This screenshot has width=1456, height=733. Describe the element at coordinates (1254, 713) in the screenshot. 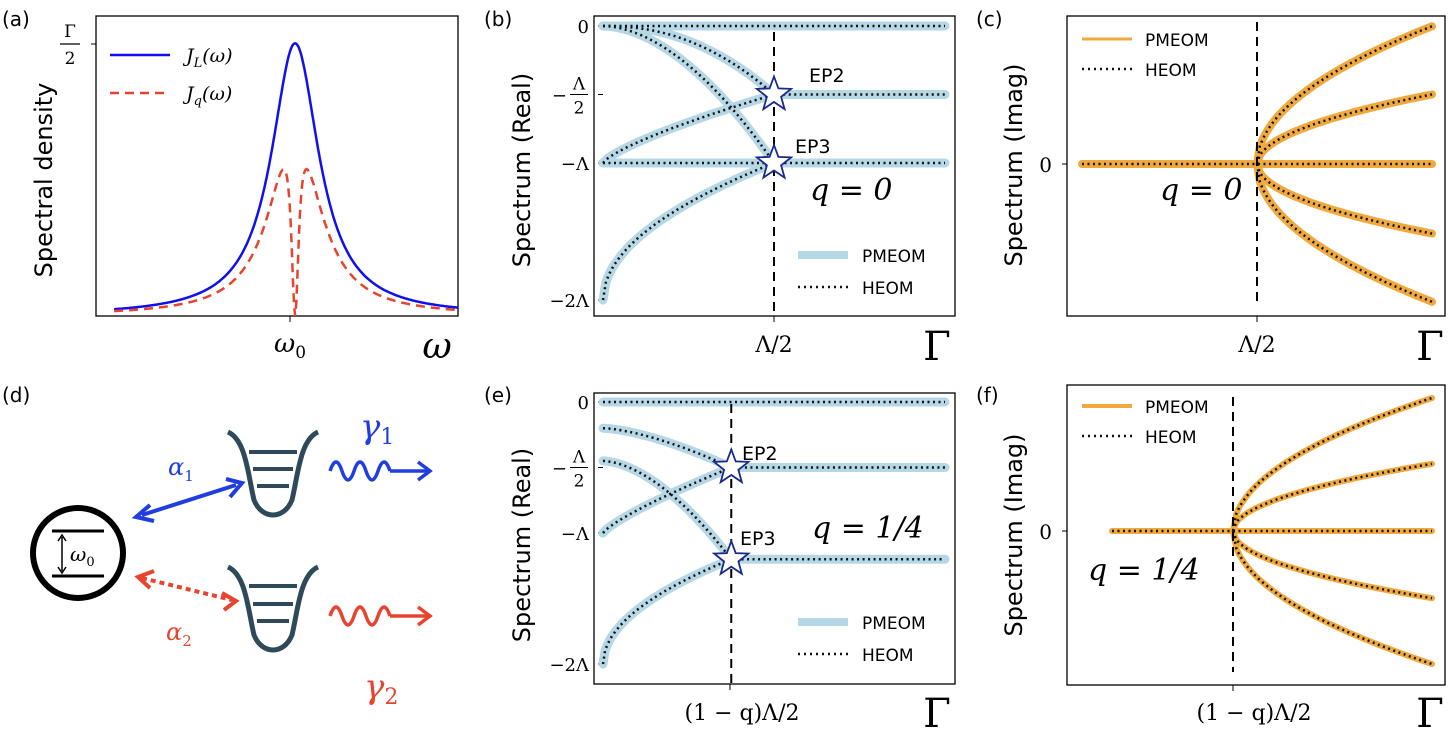

I see `xtick-label-f: (1 − q)Λ/2` at that location.